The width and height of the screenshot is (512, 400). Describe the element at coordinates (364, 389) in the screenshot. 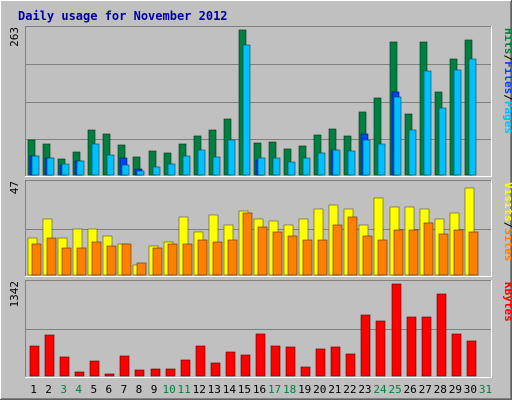

I see `x-tick-label-day-23: 23` at that location.